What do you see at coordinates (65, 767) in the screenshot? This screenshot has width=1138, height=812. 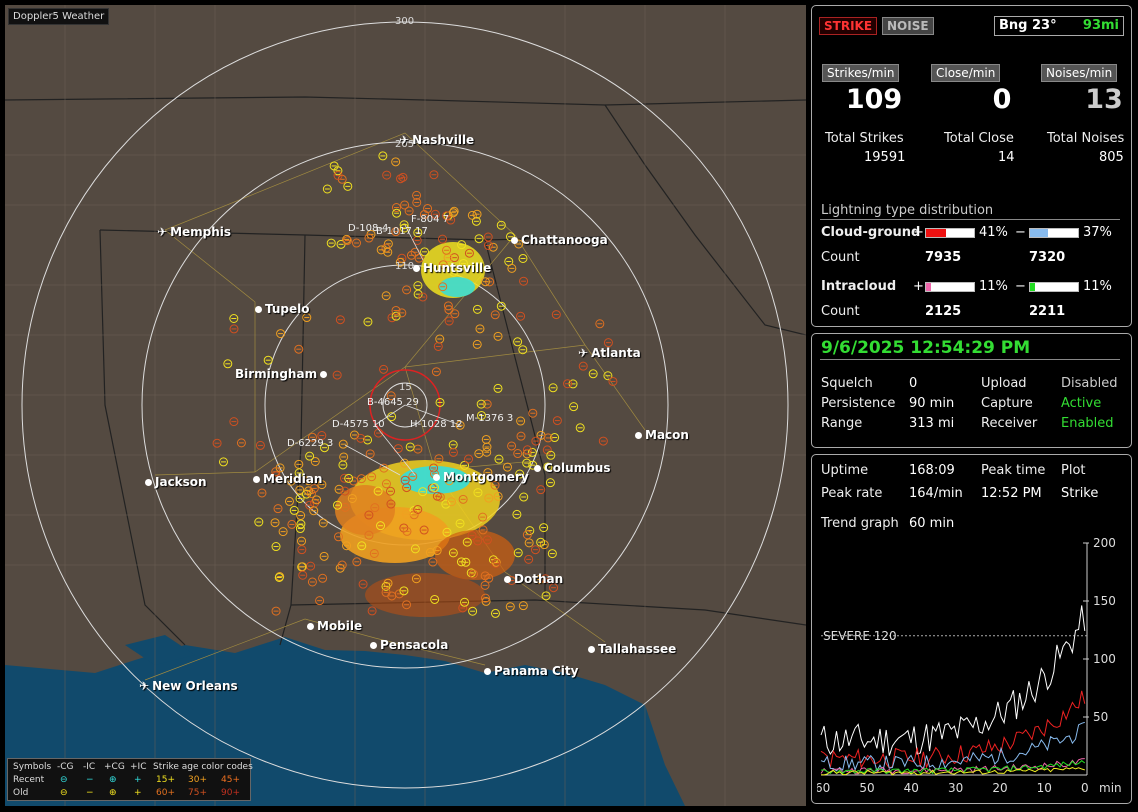 I see `legend-neg-cg: -CG` at bounding box center [65, 767].